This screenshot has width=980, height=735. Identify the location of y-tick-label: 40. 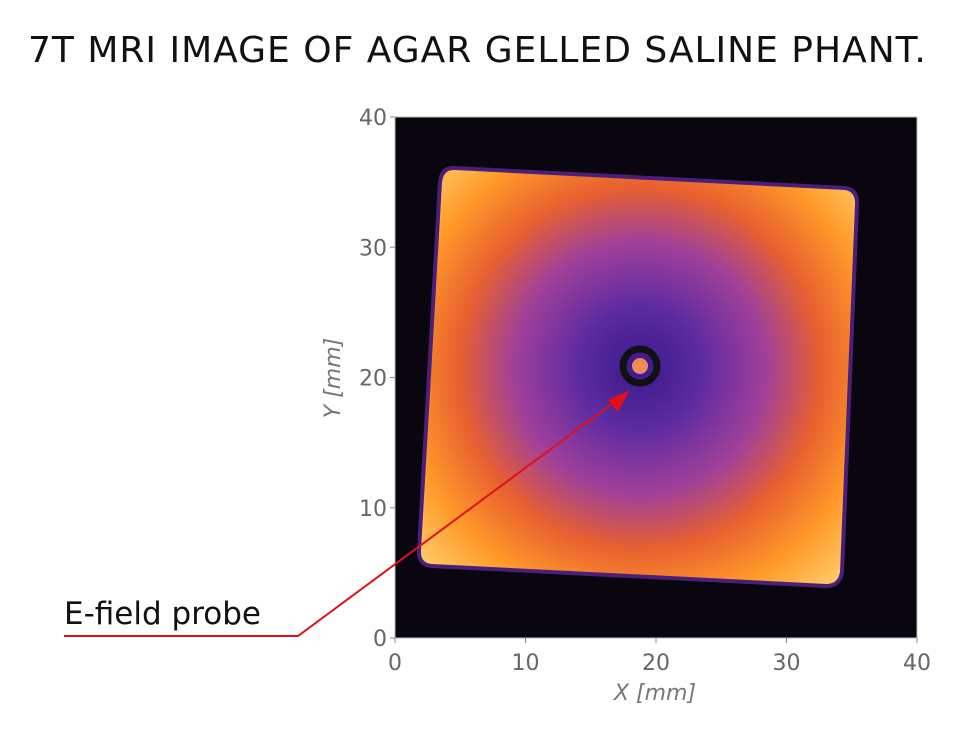
(373, 118).